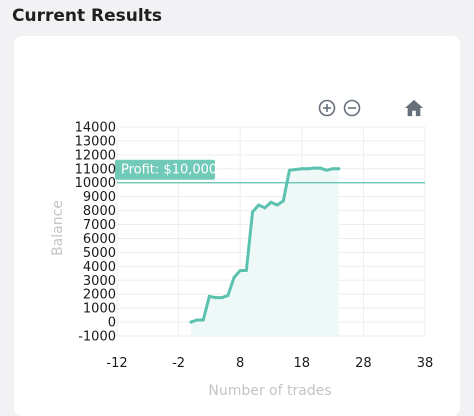  I want to click on profit-annotation: Profit: $10,000, so click(166, 169).